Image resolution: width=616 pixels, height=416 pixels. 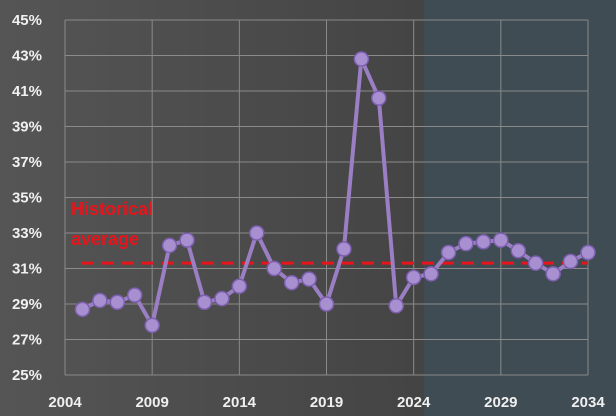 I want to click on historical-average-label-line1: Historical, so click(x=112, y=209).